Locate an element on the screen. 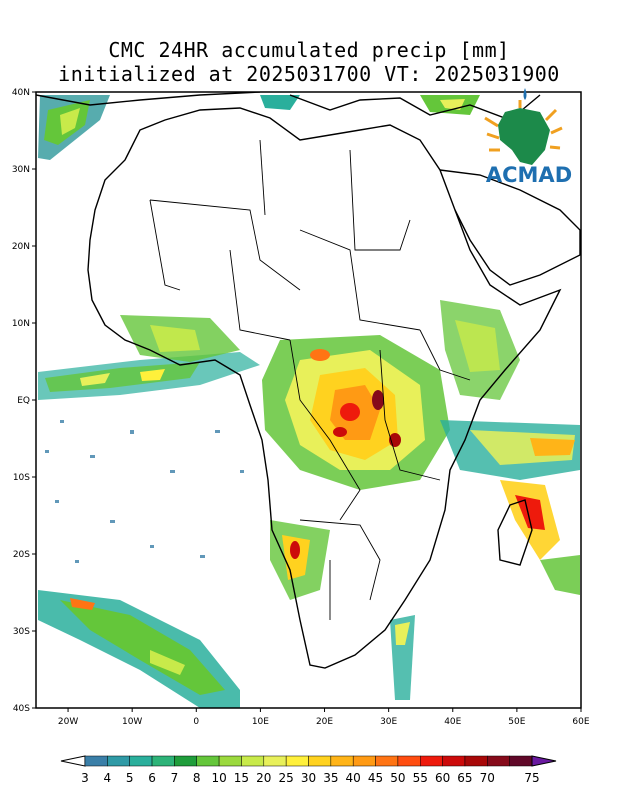 This screenshot has height=800, width=618. latitude-ticks: 40N 30N 20N 10N EQ 10S 20S 30S 40S is located at coordinates (24, 401).